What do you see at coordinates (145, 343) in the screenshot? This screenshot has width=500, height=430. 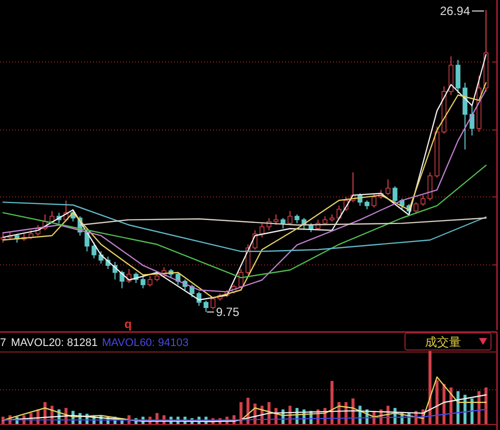 I see `text: MAVOL60: 94103` at bounding box center [145, 343].